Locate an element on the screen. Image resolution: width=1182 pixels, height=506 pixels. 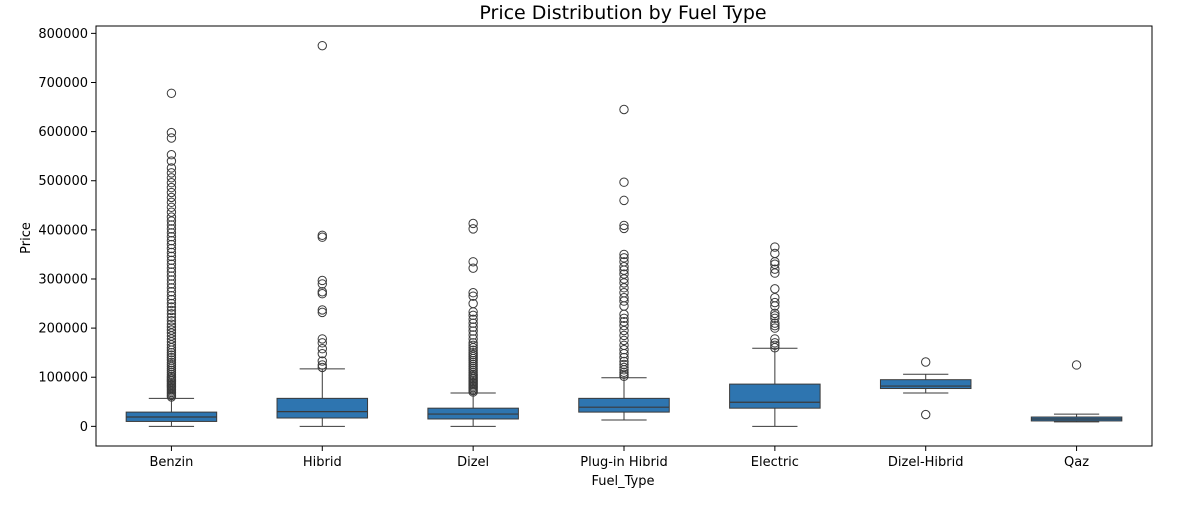
y-tick-label: 0 is located at coordinates (84, 427).